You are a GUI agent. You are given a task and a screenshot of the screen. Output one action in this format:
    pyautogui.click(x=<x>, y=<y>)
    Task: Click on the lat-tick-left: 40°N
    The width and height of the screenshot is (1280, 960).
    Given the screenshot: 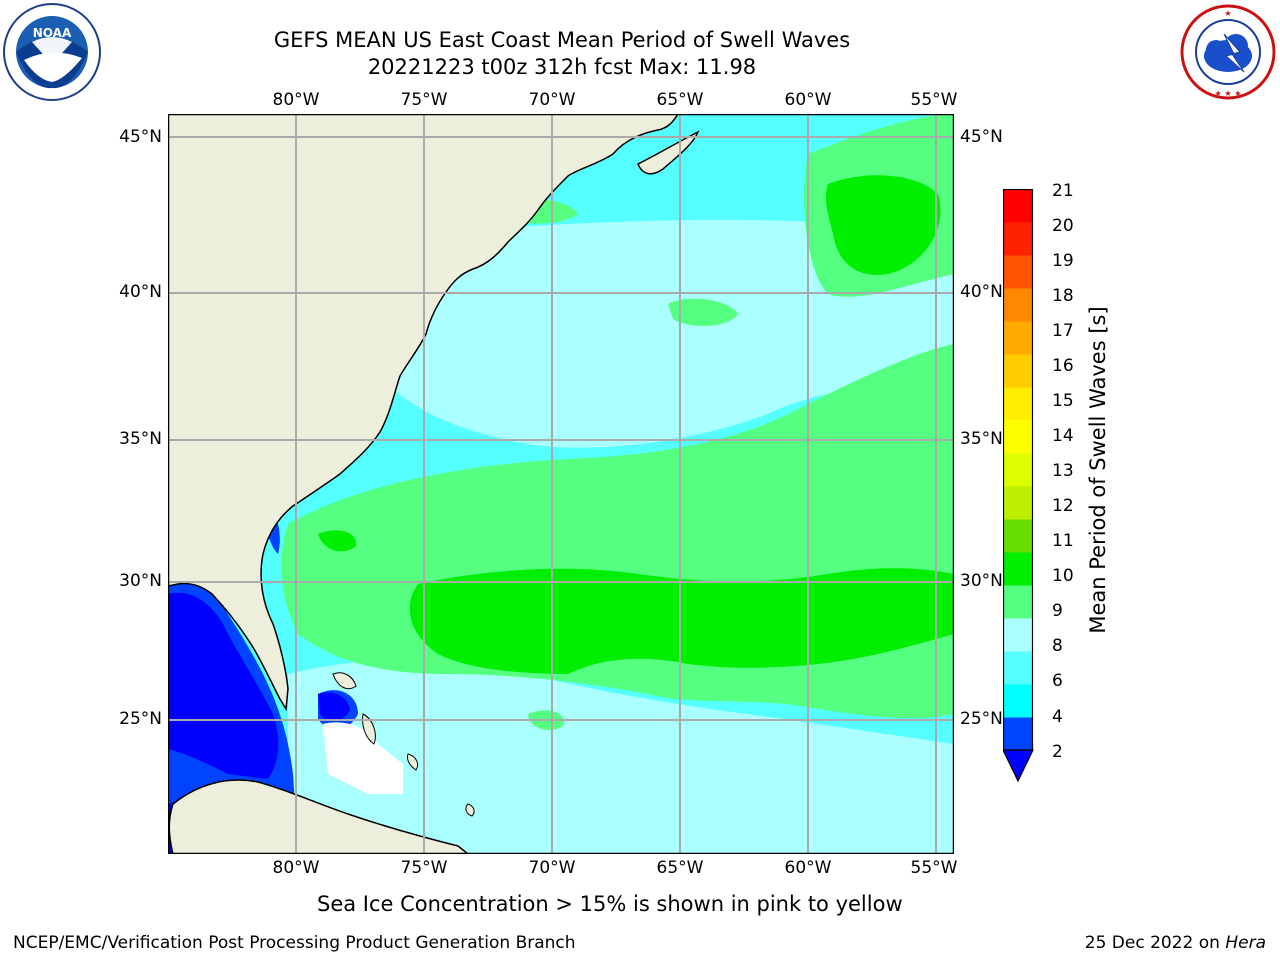 What is the action you would take?
    pyautogui.click(x=140, y=292)
    